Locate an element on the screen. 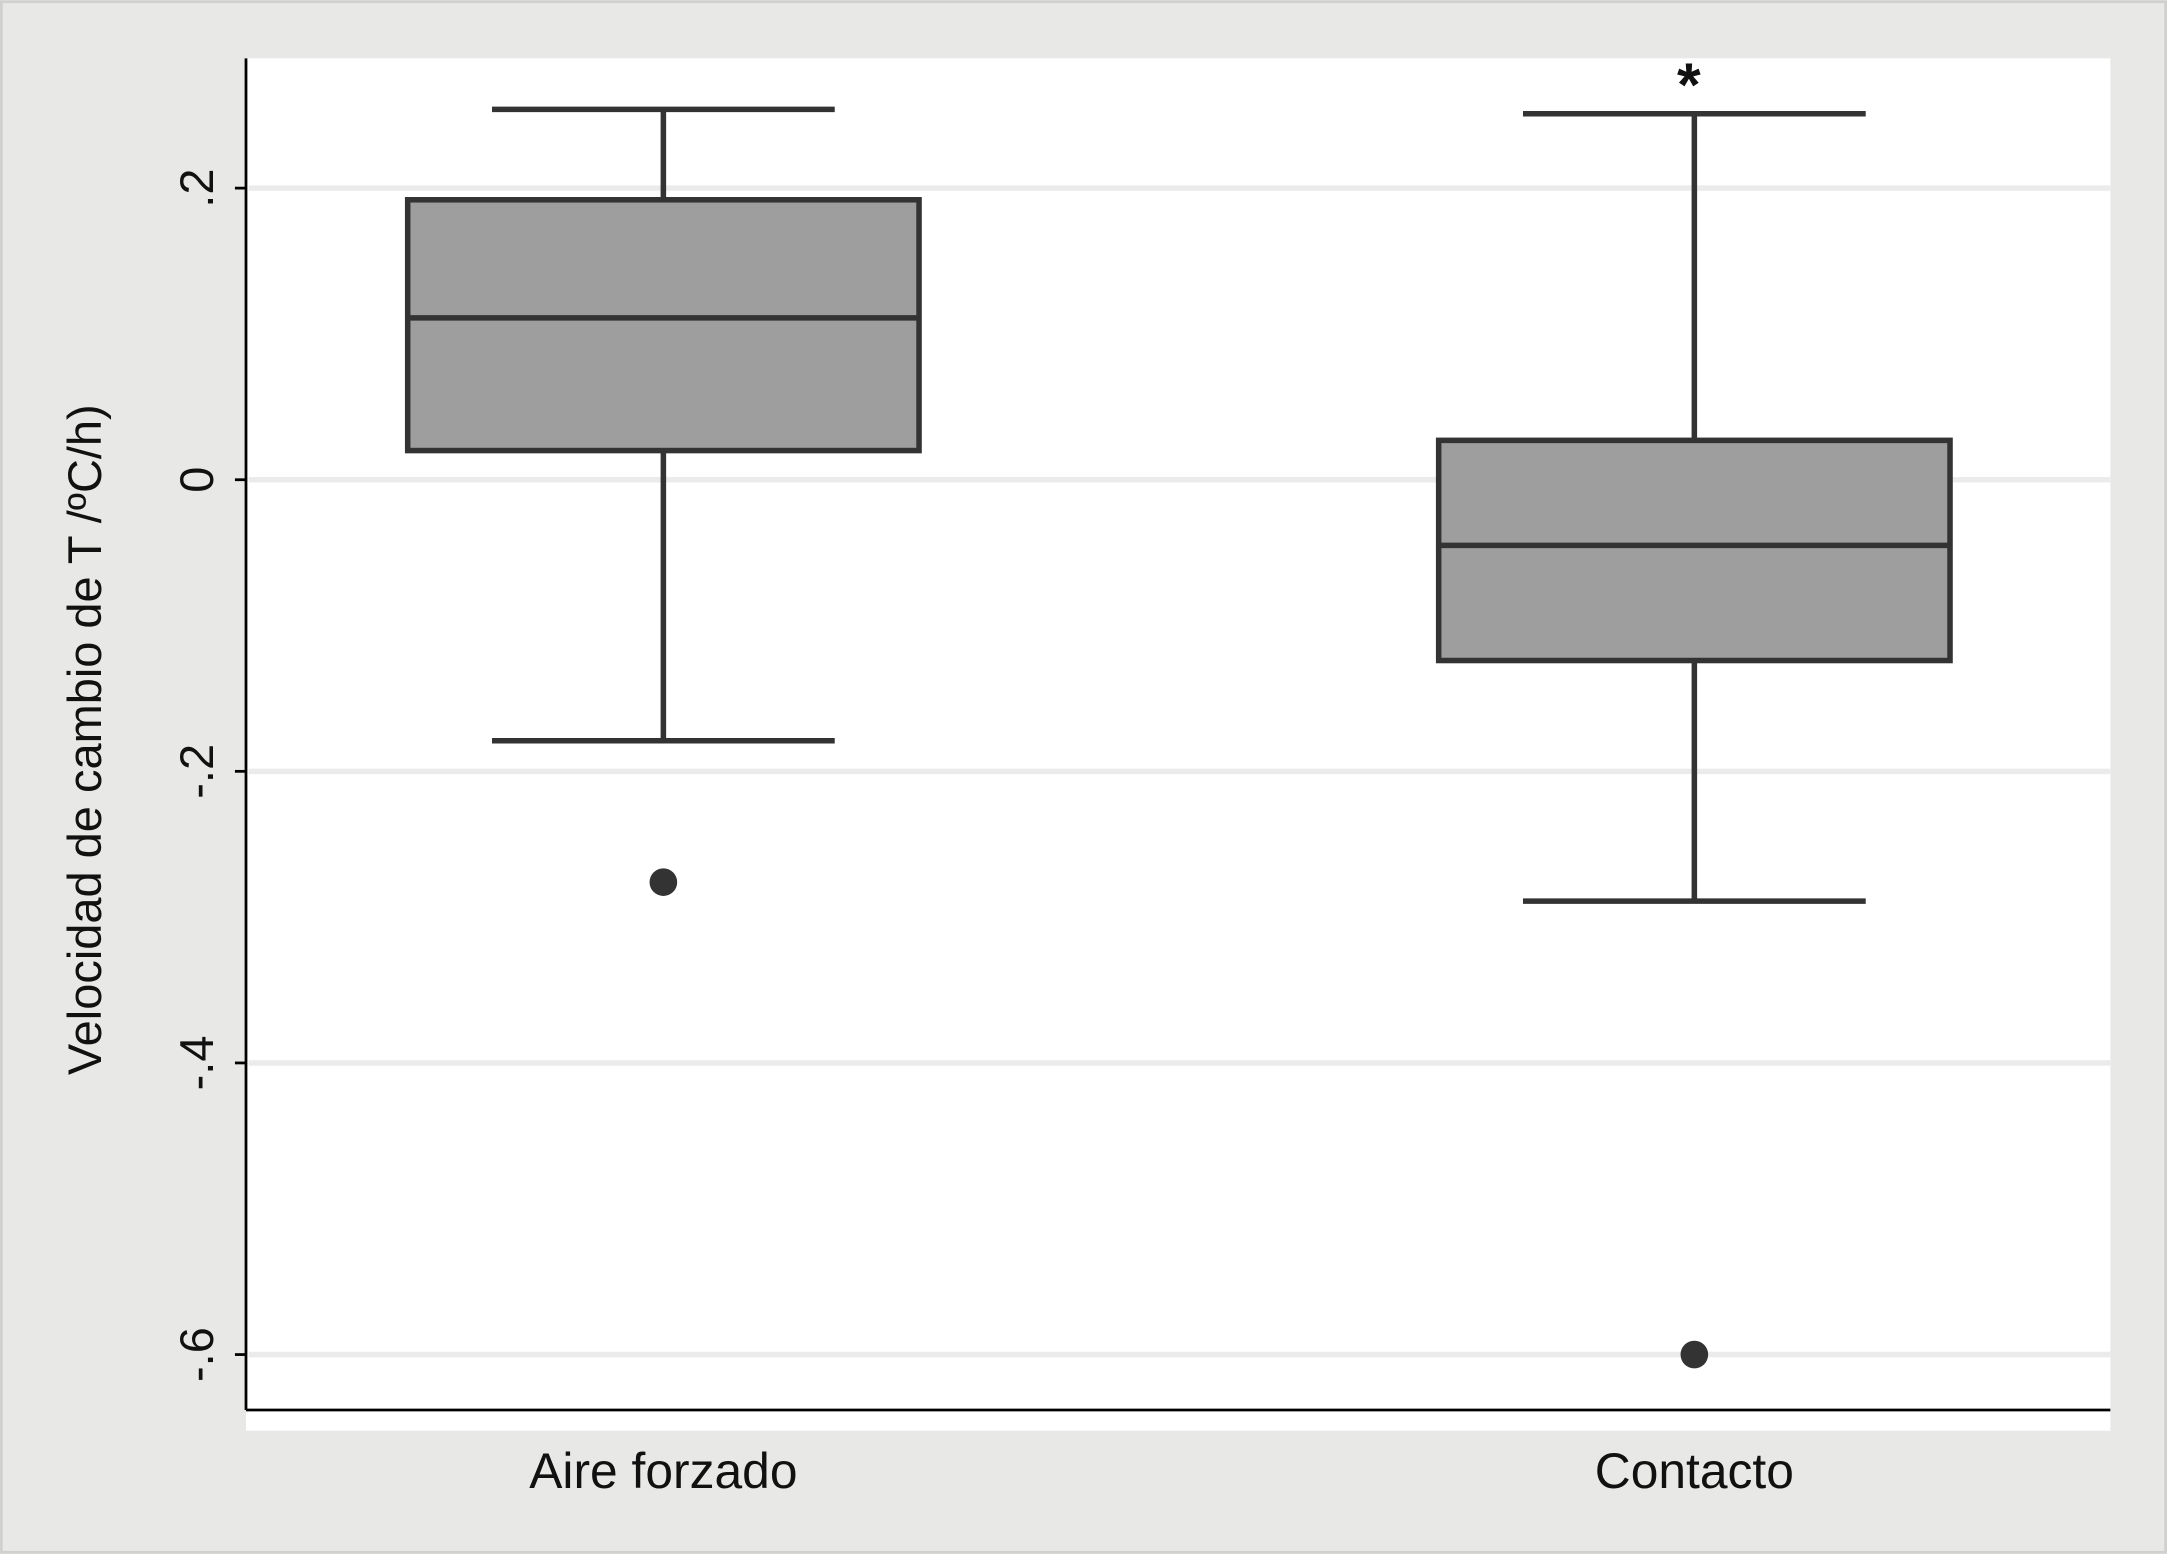  y-tick-label: -.2 is located at coordinates (196, 771).